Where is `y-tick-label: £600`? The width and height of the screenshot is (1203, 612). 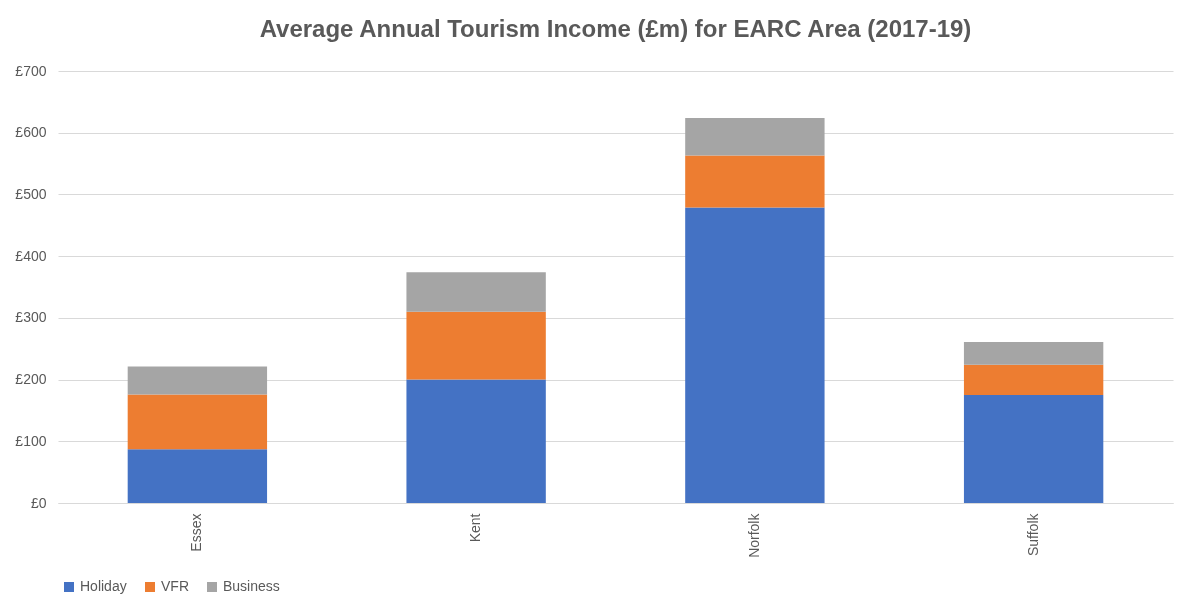
y-tick-label: £600 is located at coordinates (31, 132).